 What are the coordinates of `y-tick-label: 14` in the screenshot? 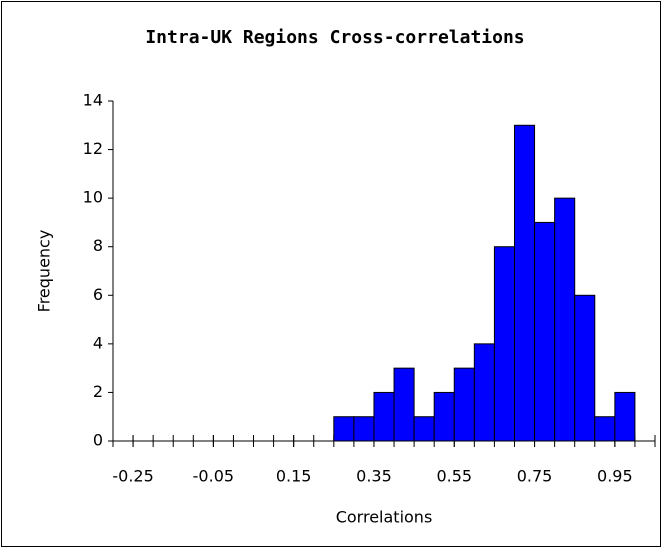 It's located at (93, 100).